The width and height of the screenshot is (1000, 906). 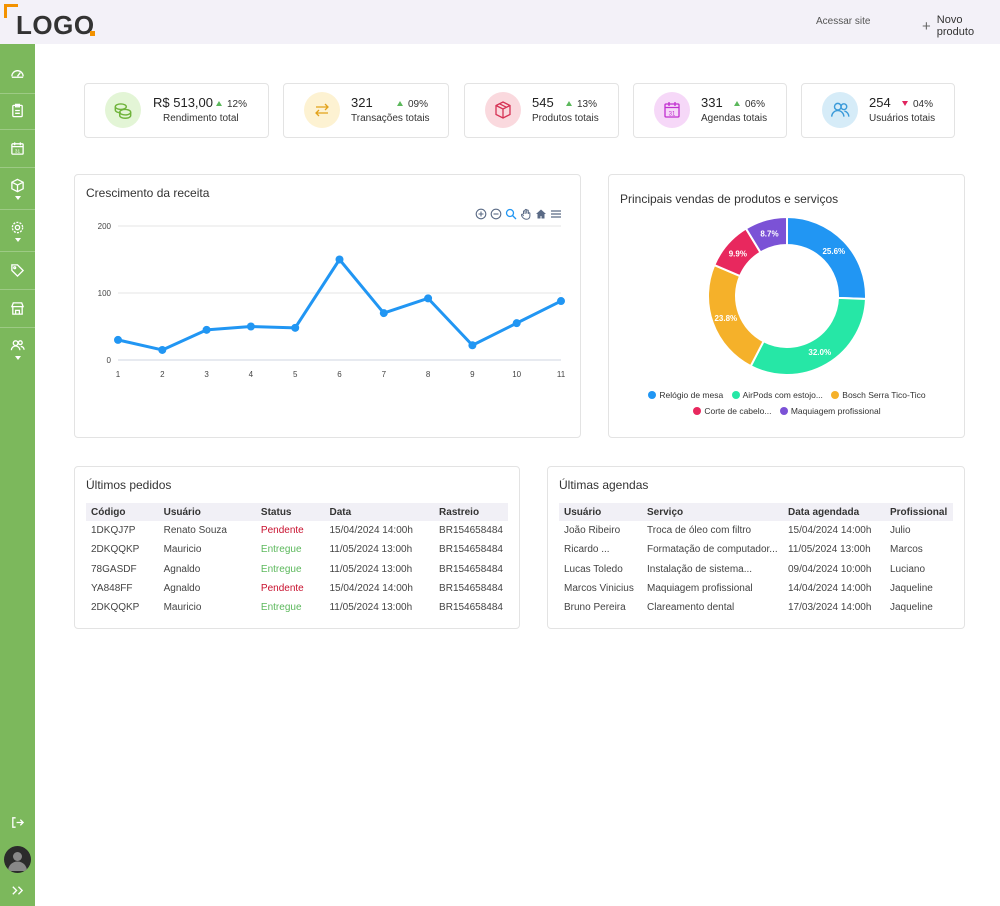 What do you see at coordinates (17, 890) in the screenshot?
I see `expand-sidebar-button` at bounding box center [17, 890].